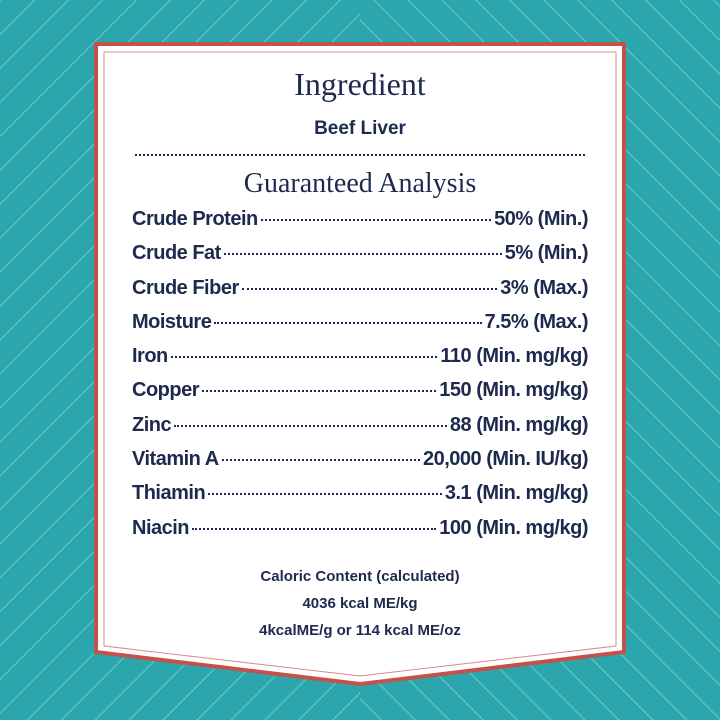 This screenshot has width=720, height=720. Describe the element at coordinates (152, 424) in the screenshot. I see `nutrient-name: Zinc` at that location.